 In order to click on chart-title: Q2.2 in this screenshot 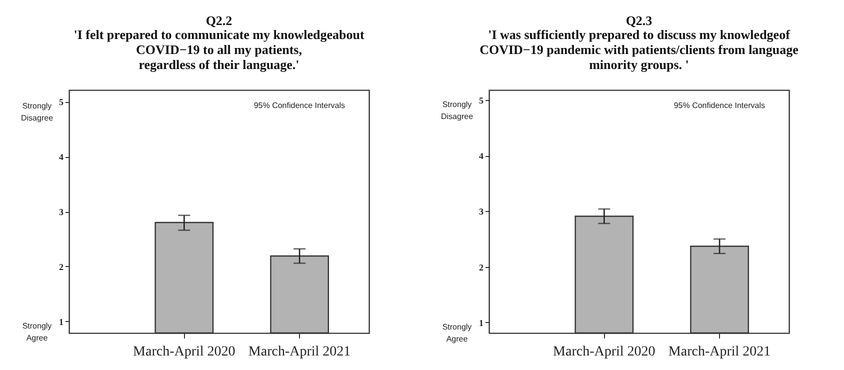, I will do `click(219, 20)`.